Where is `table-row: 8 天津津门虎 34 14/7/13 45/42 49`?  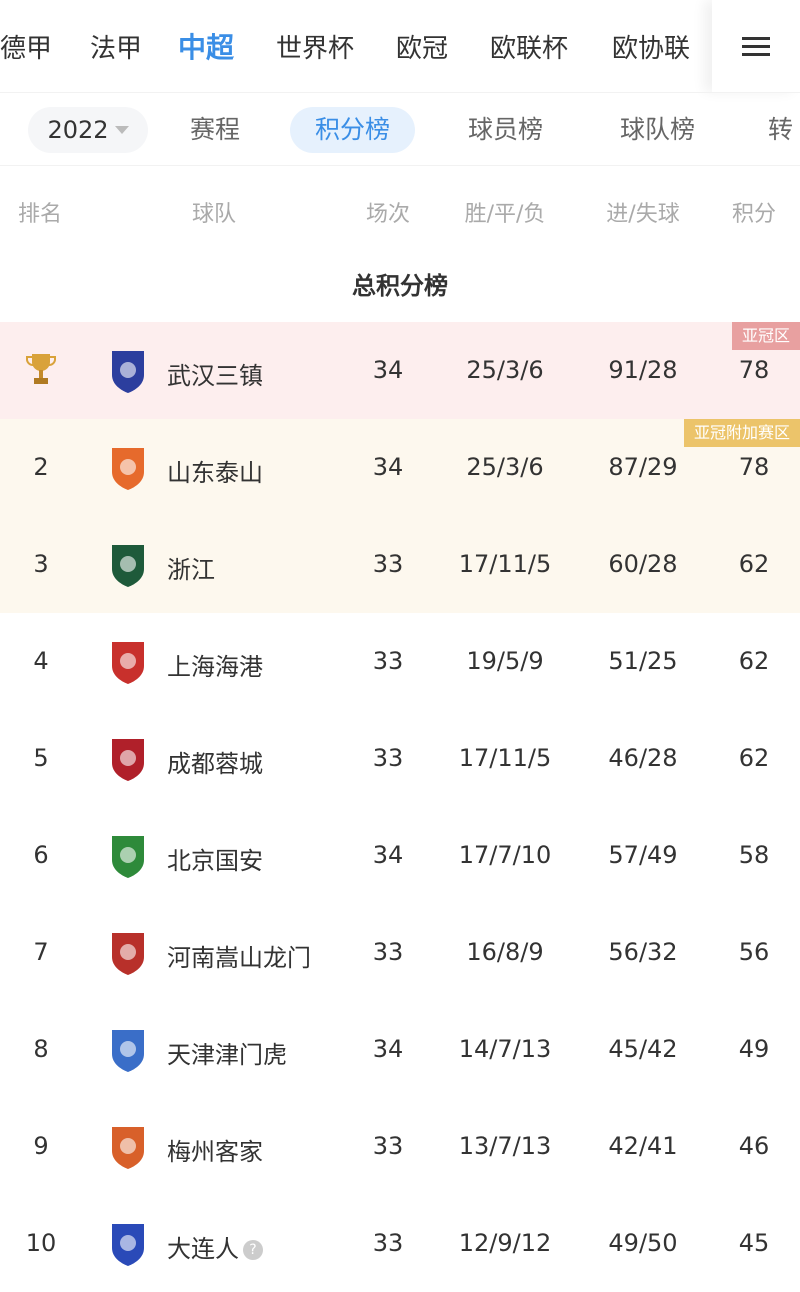 table-row: 8 天津津门虎 34 14/7/13 45/42 49 is located at coordinates (400, 1049).